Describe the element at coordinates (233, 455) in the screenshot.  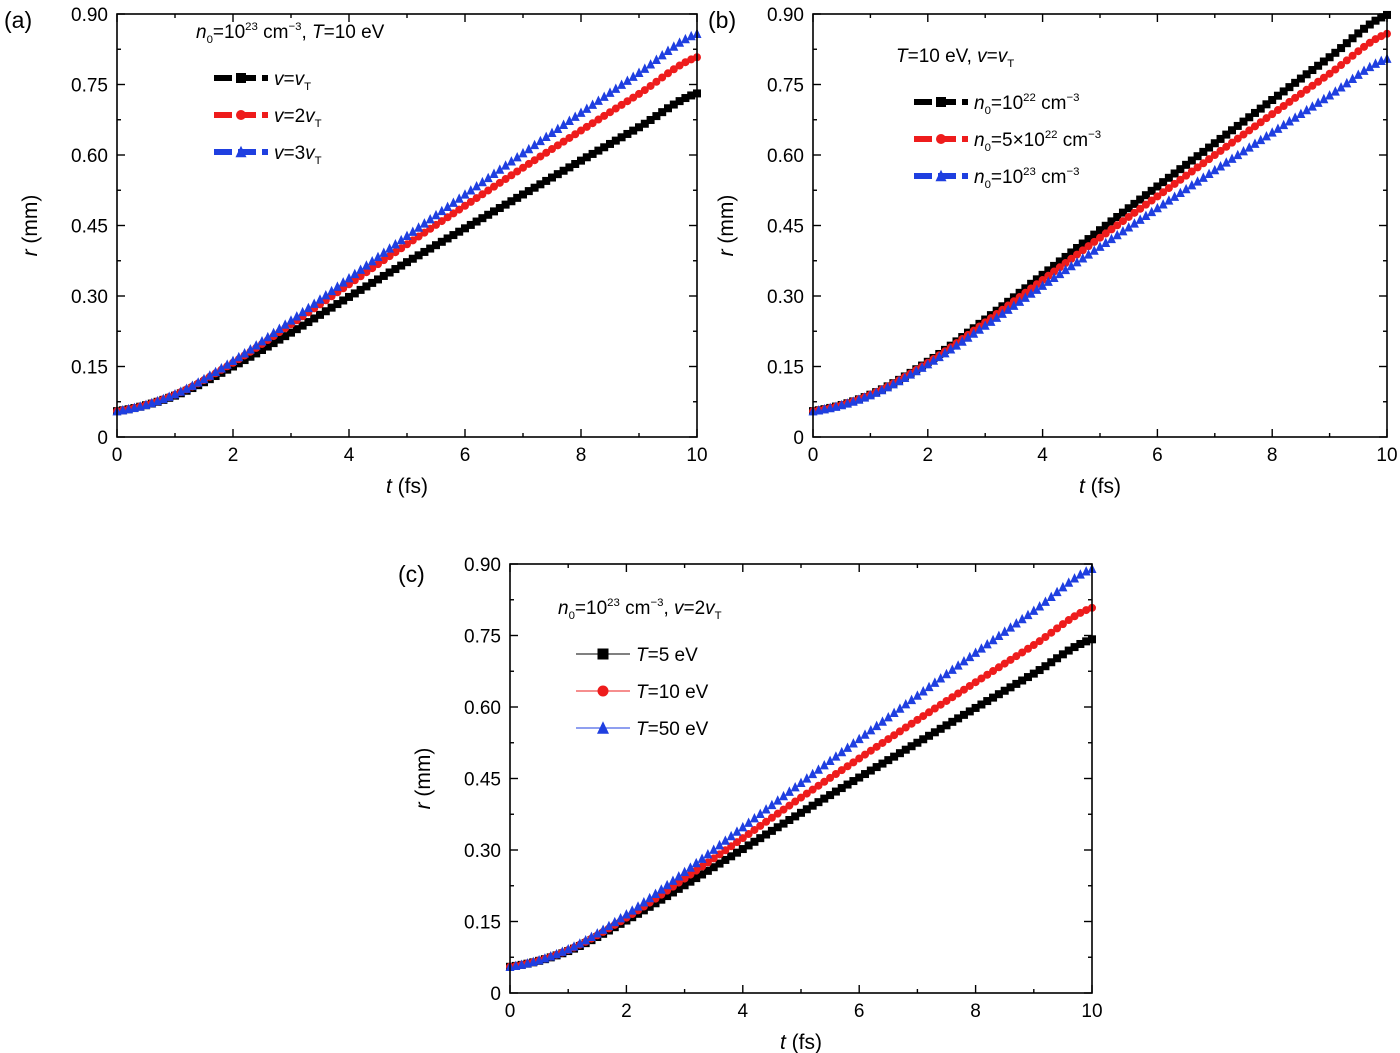
I see `x-tick-label: 2` at that location.